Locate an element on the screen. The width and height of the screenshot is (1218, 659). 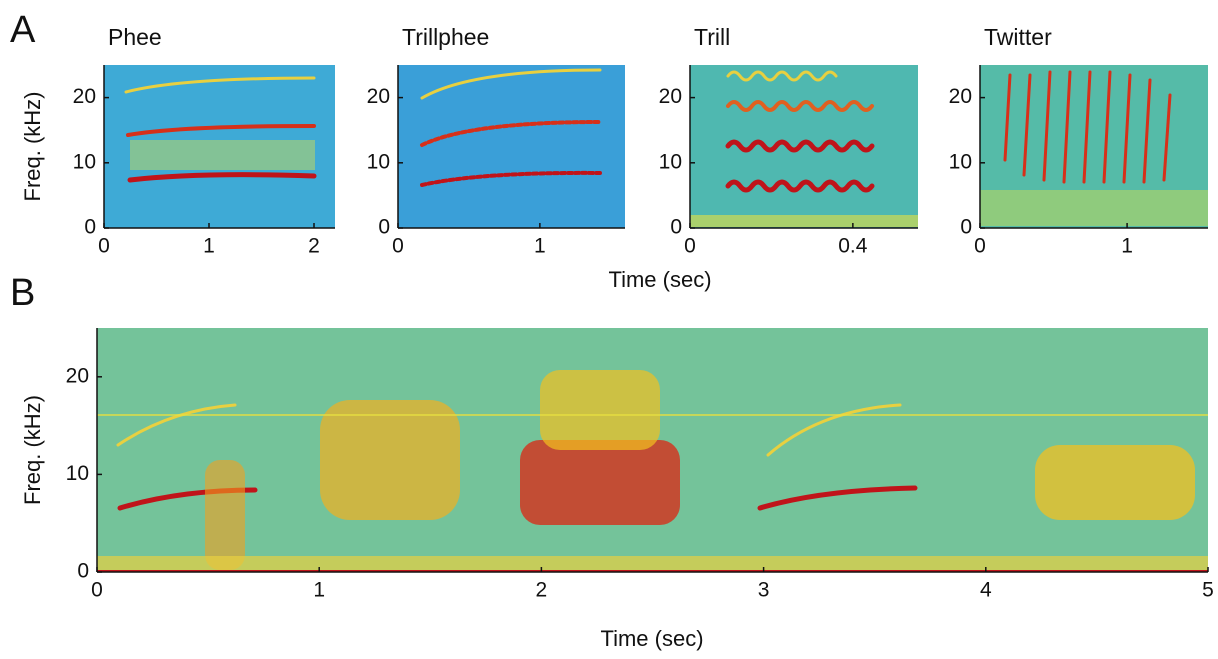
panel-title: Trill is located at coordinates (712, 37).